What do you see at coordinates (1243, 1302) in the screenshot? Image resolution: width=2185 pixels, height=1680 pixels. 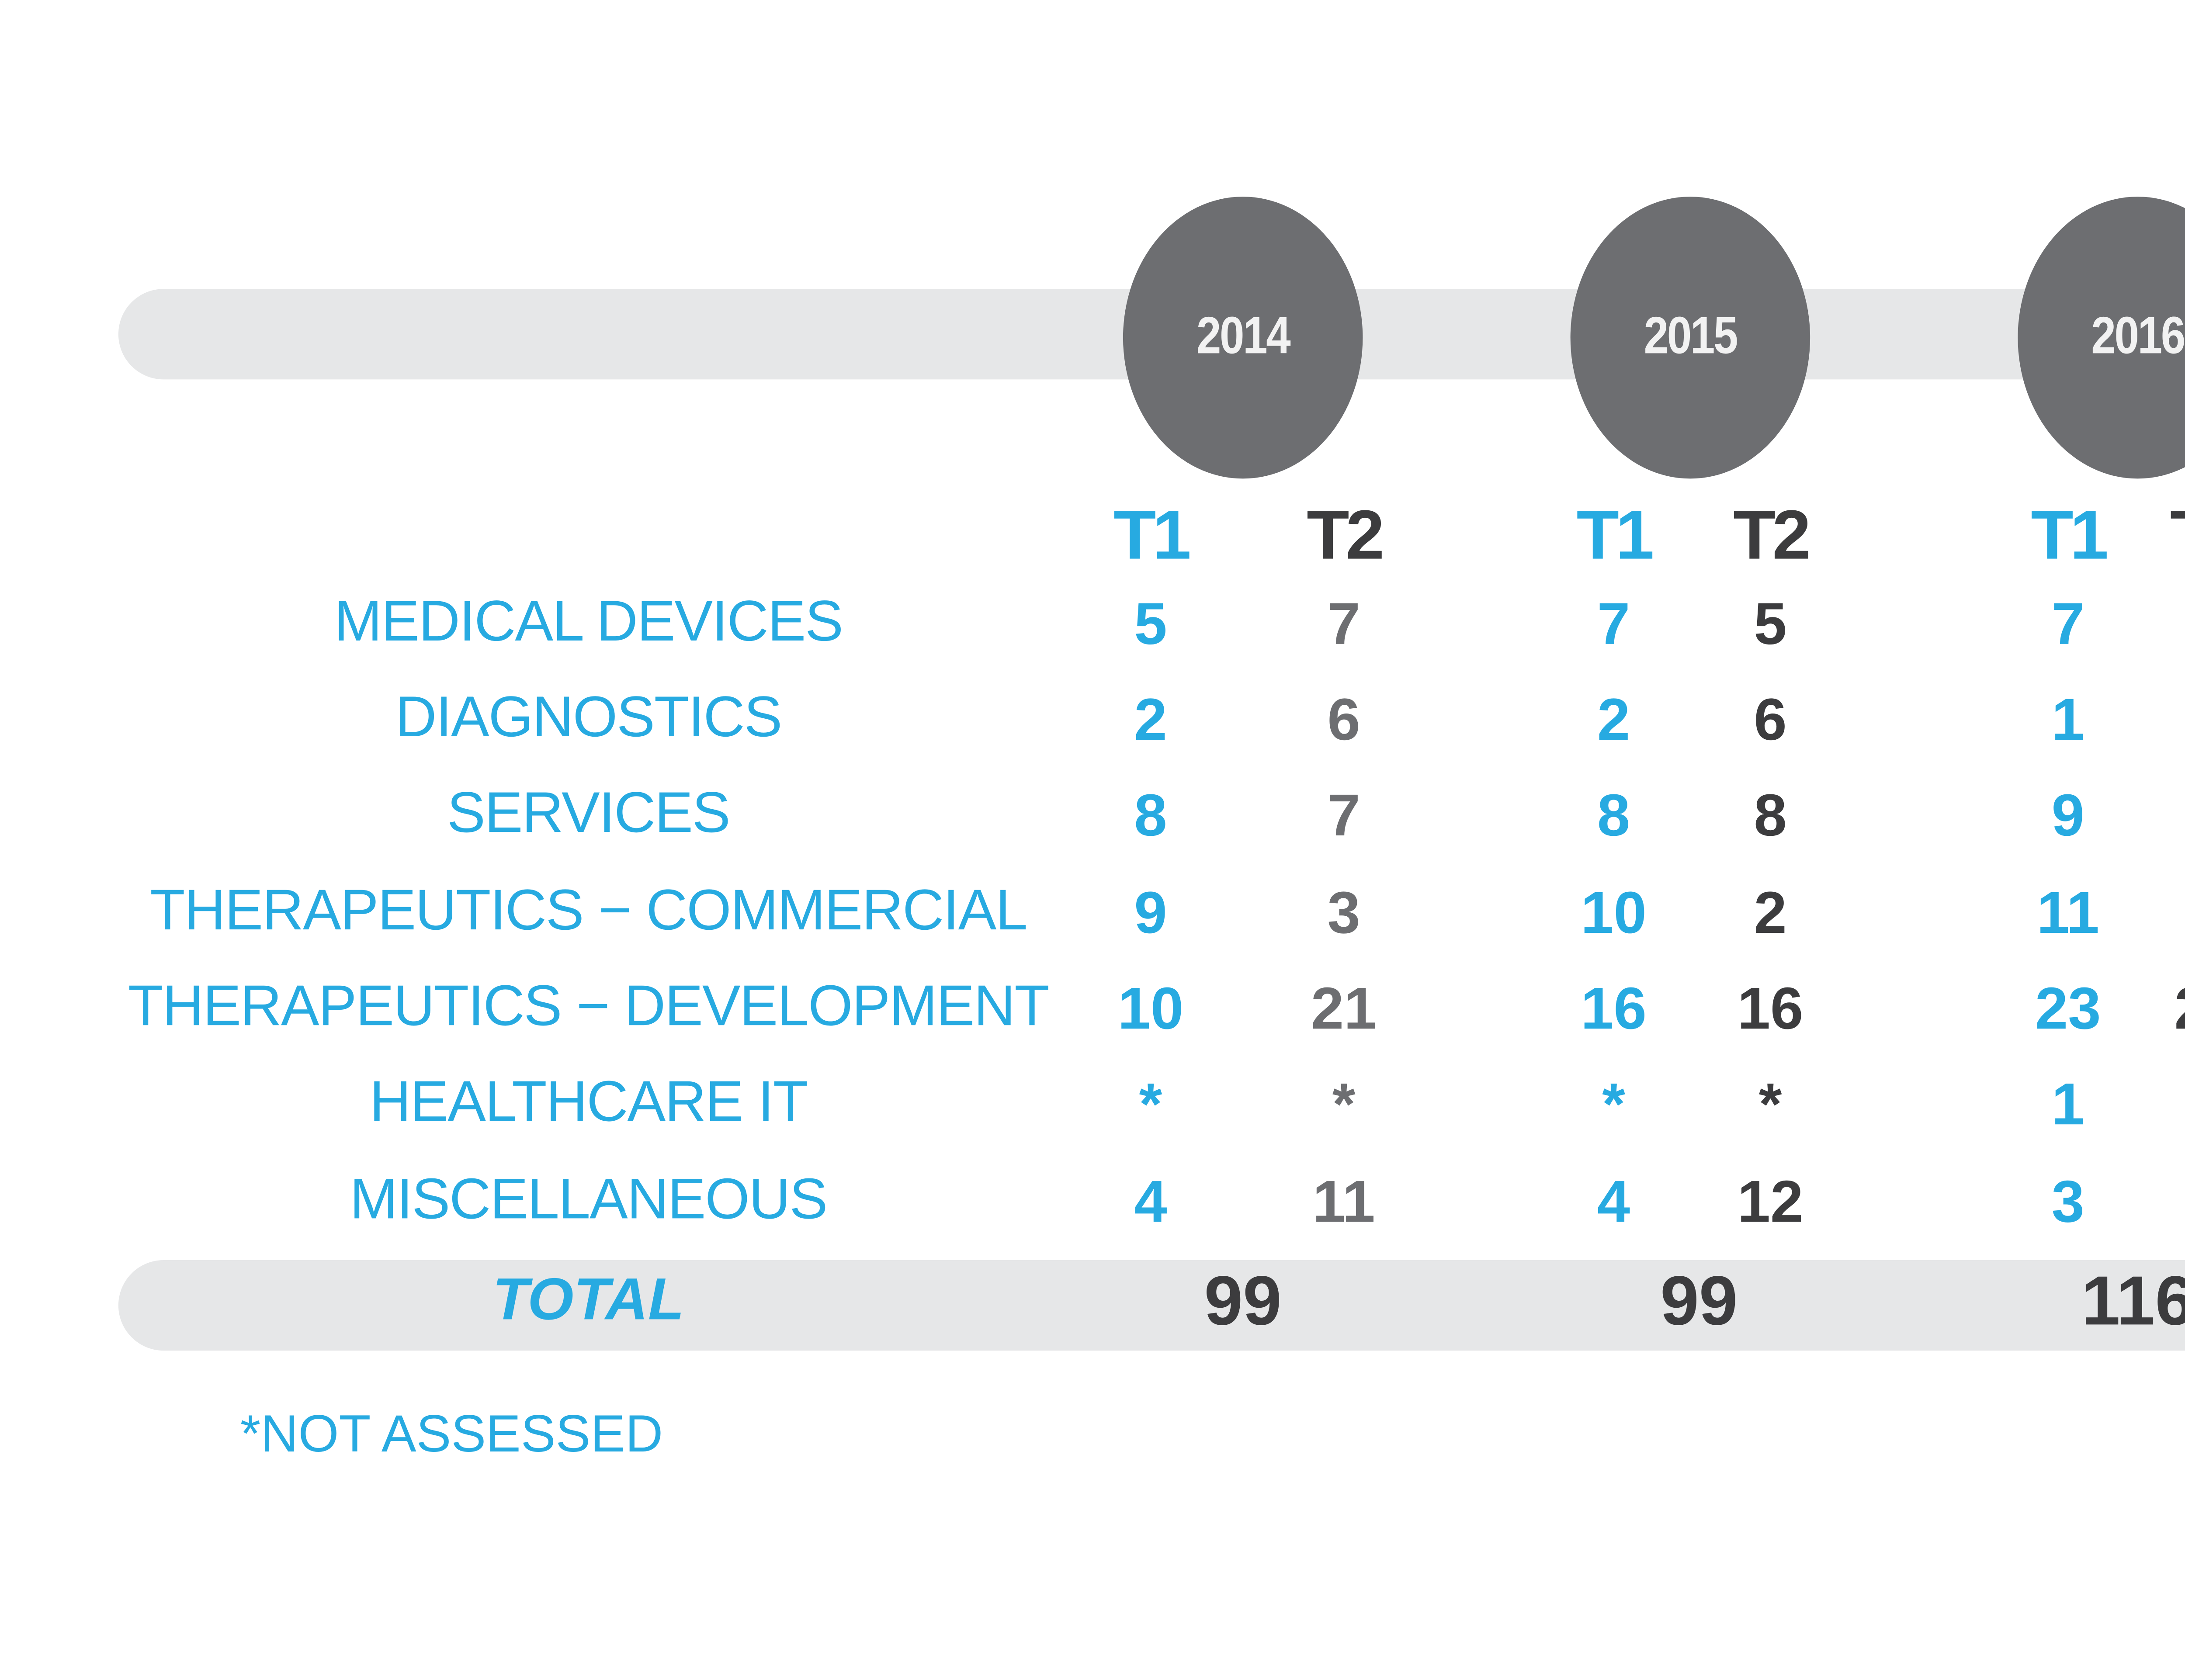 I see `total-value-2014: 99` at bounding box center [1243, 1302].